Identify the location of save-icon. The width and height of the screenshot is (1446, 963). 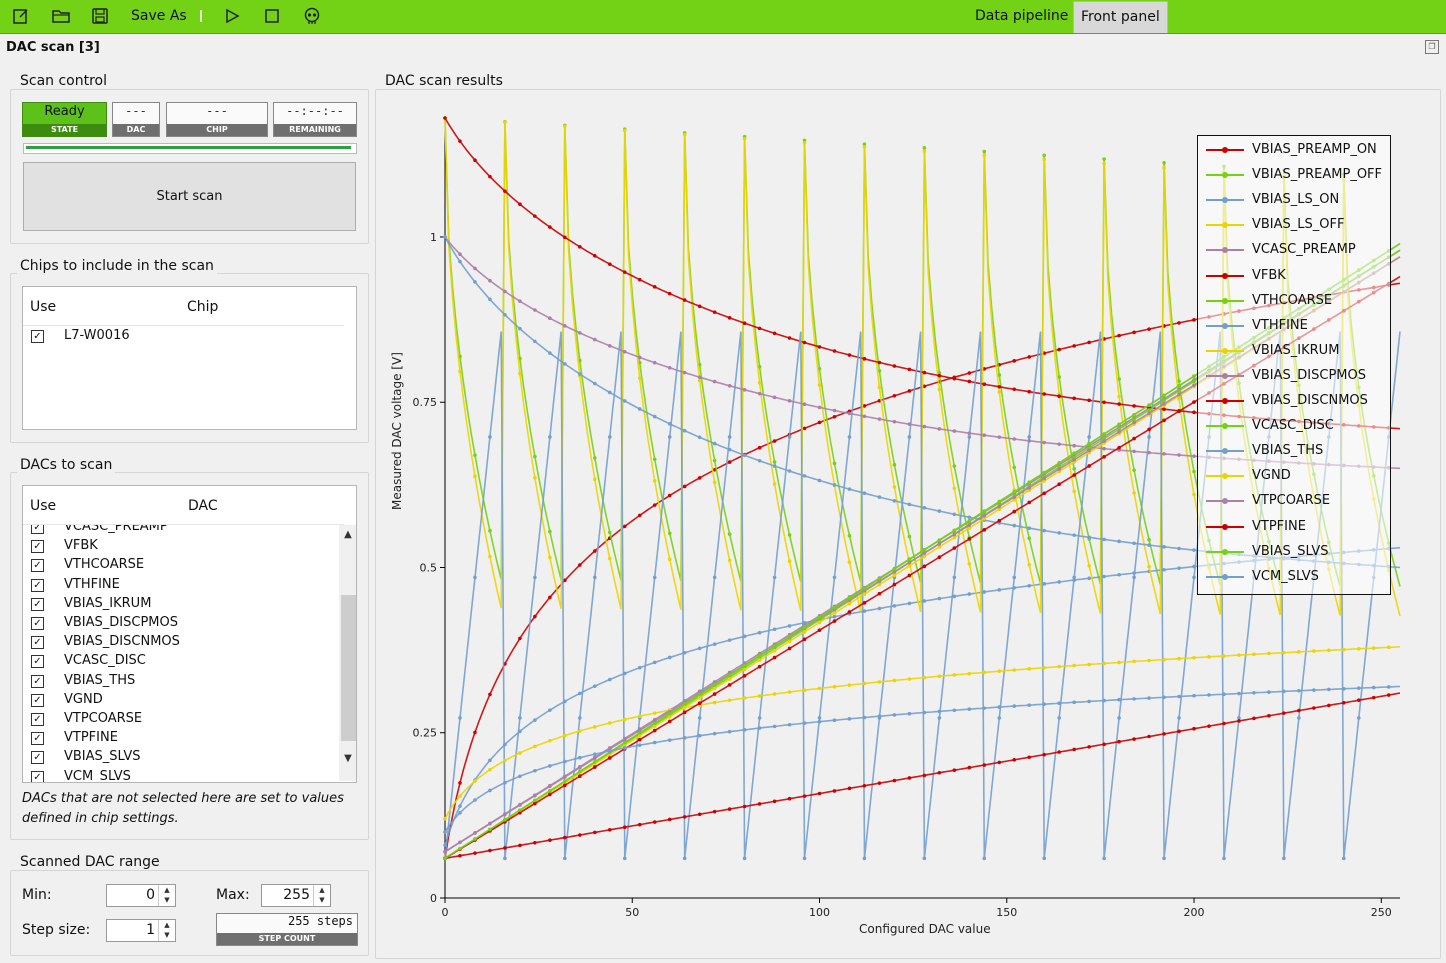
(100, 16).